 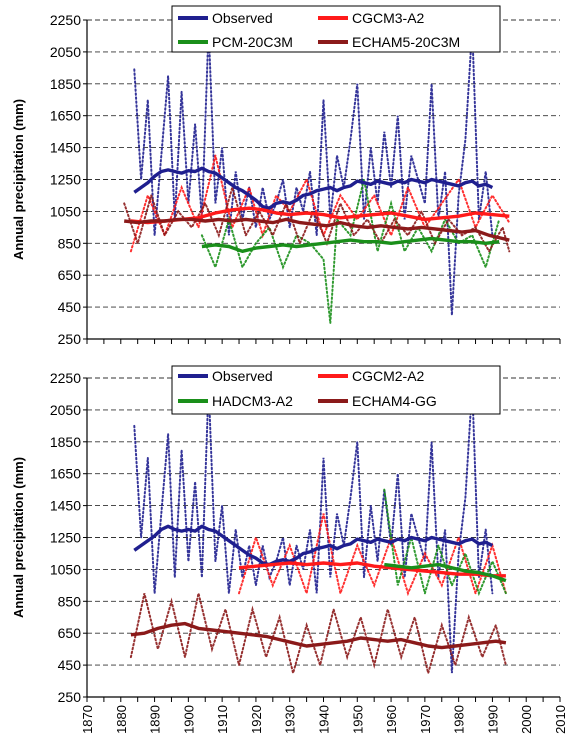 What do you see at coordinates (388, 376) in the screenshot?
I see `legend-label: CGCM2-A2` at bounding box center [388, 376].